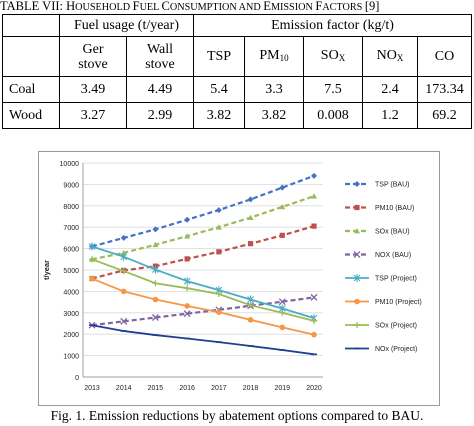  I want to click on point-pm10-project-2016, so click(187, 306).